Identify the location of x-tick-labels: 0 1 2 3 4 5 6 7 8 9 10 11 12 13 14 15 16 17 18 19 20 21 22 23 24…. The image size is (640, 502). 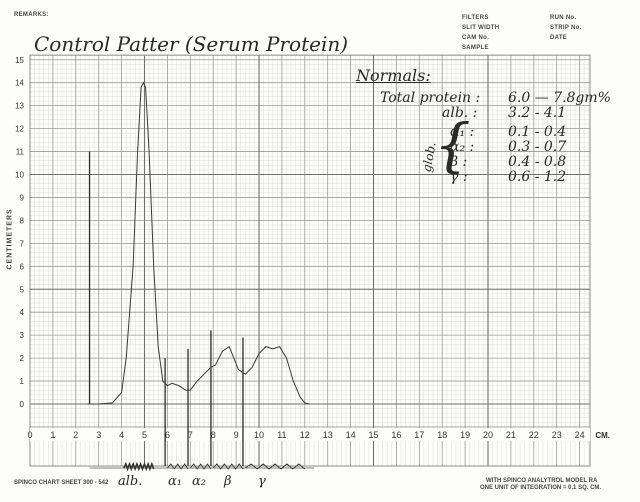
(318, 435).